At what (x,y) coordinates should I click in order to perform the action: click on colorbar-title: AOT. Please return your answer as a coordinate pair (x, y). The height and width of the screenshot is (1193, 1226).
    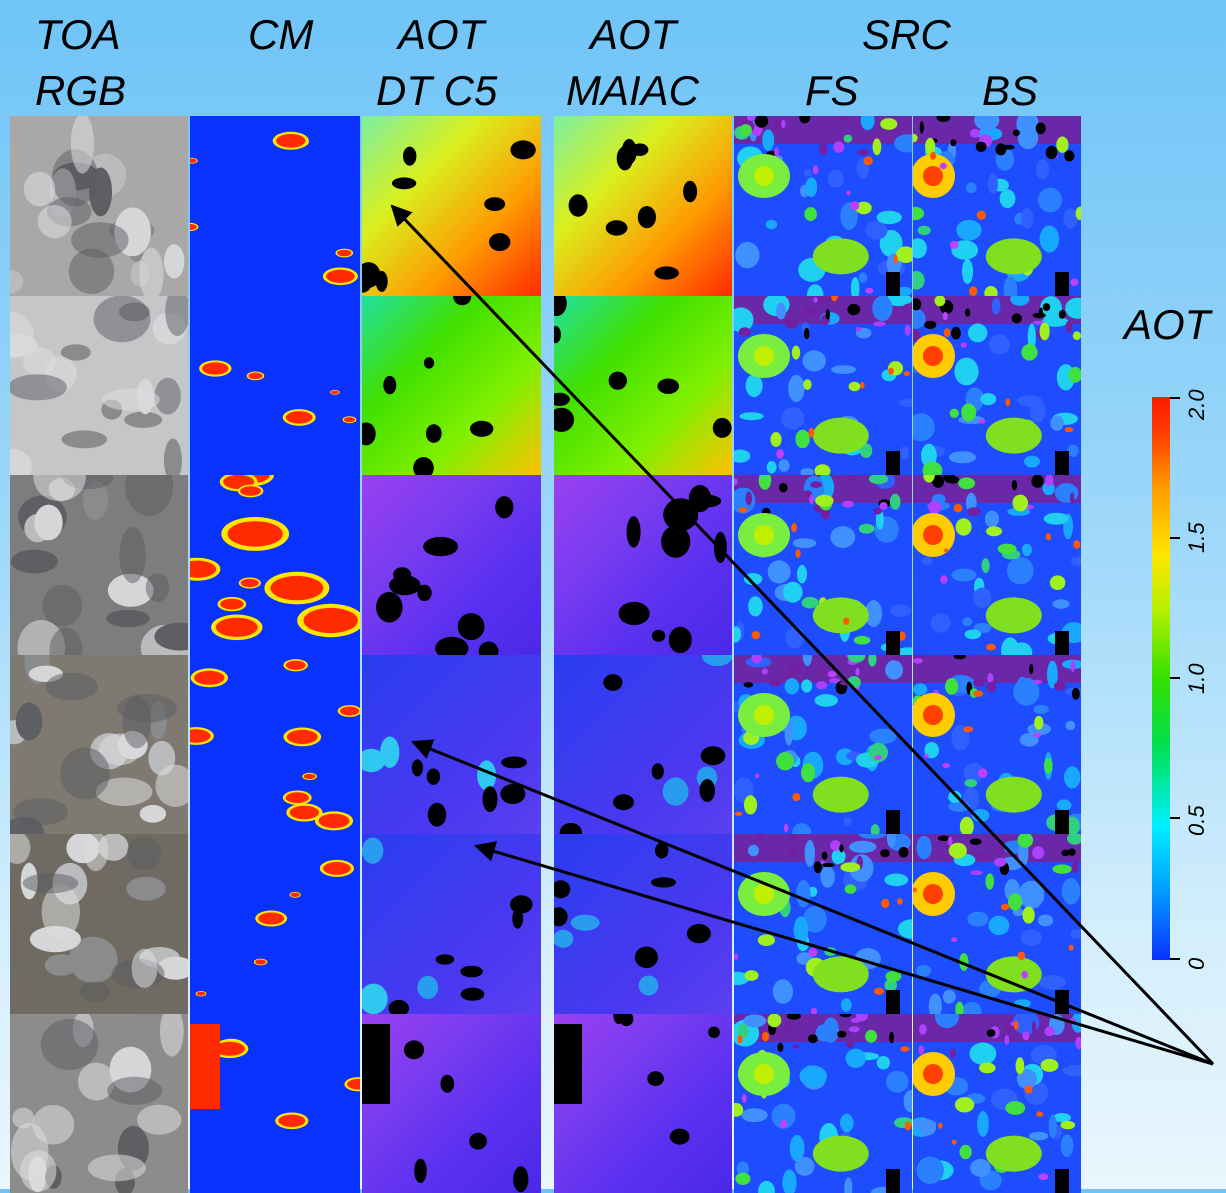
    Looking at the image, I should click on (1167, 325).